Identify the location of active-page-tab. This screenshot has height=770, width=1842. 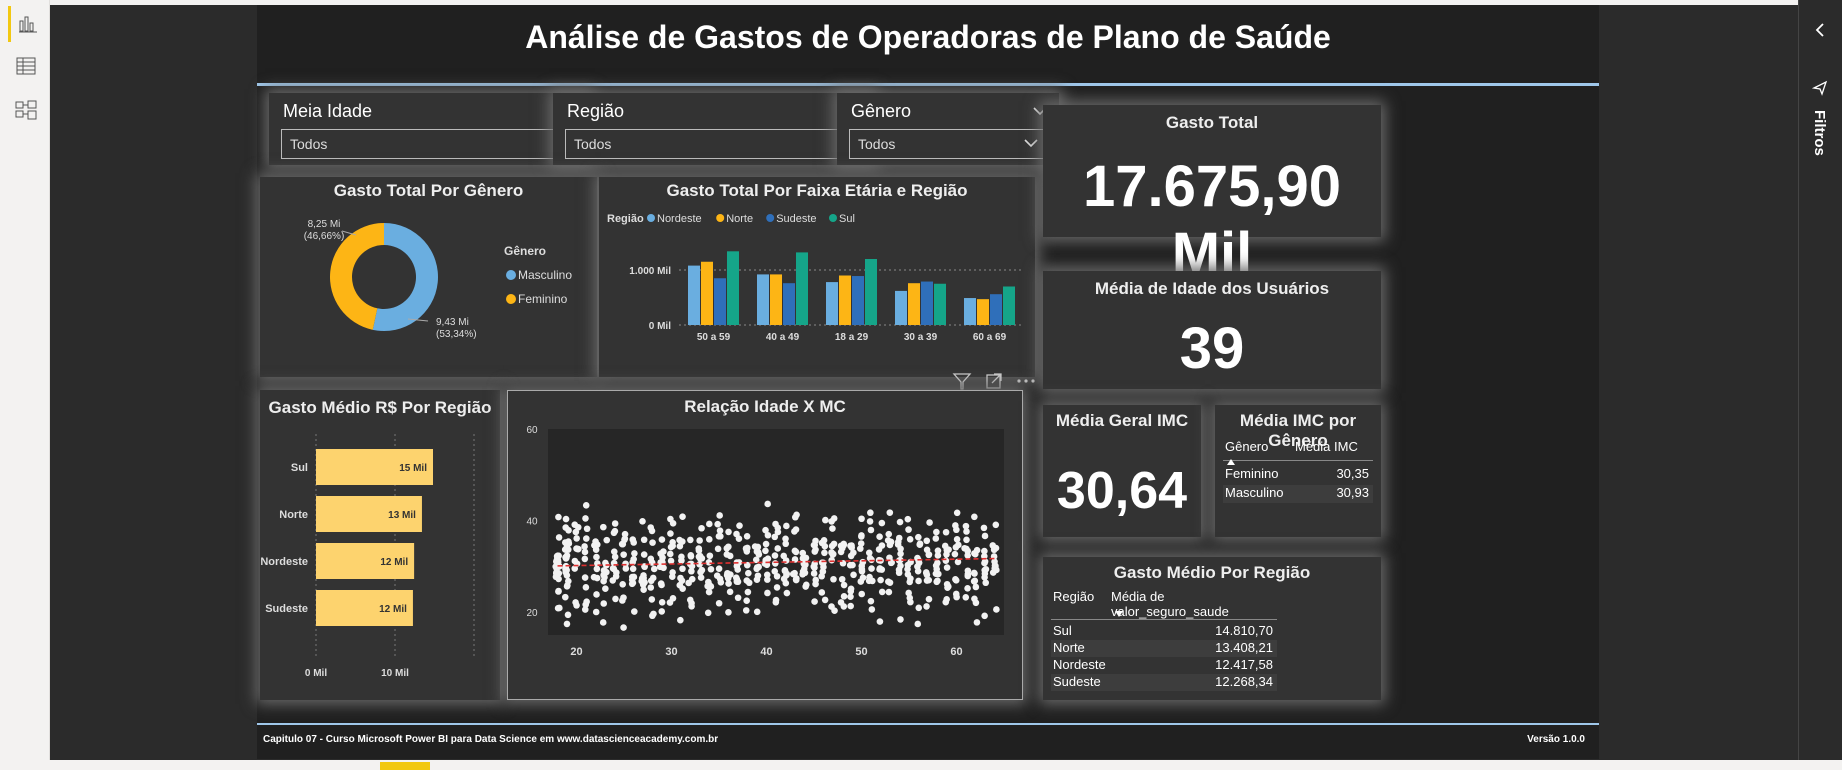
(405, 766).